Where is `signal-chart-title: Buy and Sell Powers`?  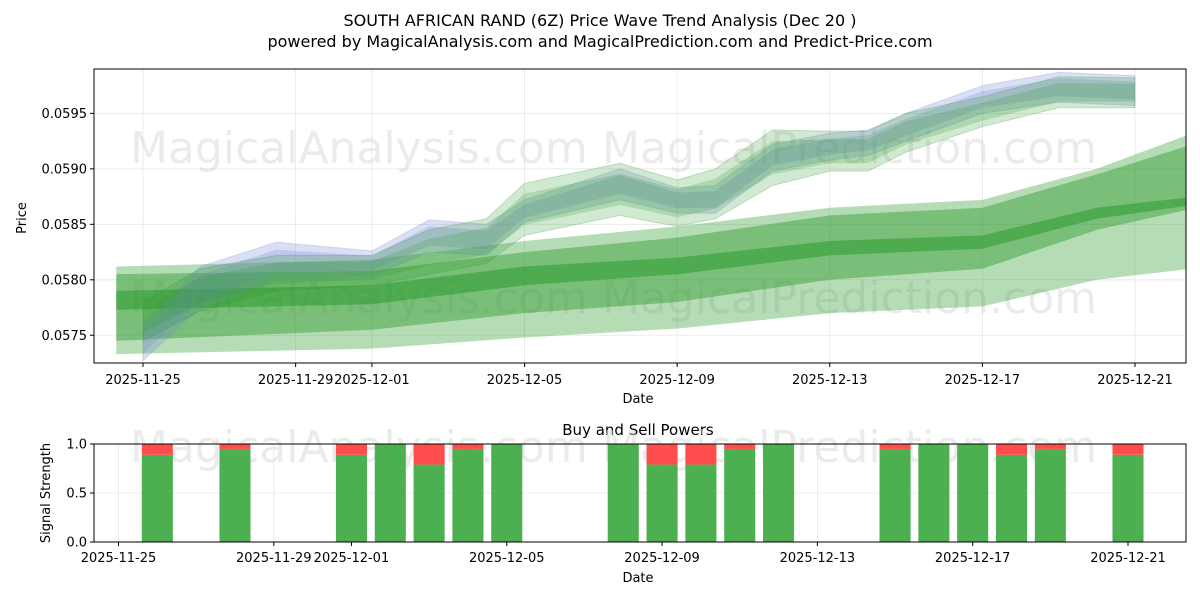
signal-chart-title: Buy and Sell Powers is located at coordinates (638, 430).